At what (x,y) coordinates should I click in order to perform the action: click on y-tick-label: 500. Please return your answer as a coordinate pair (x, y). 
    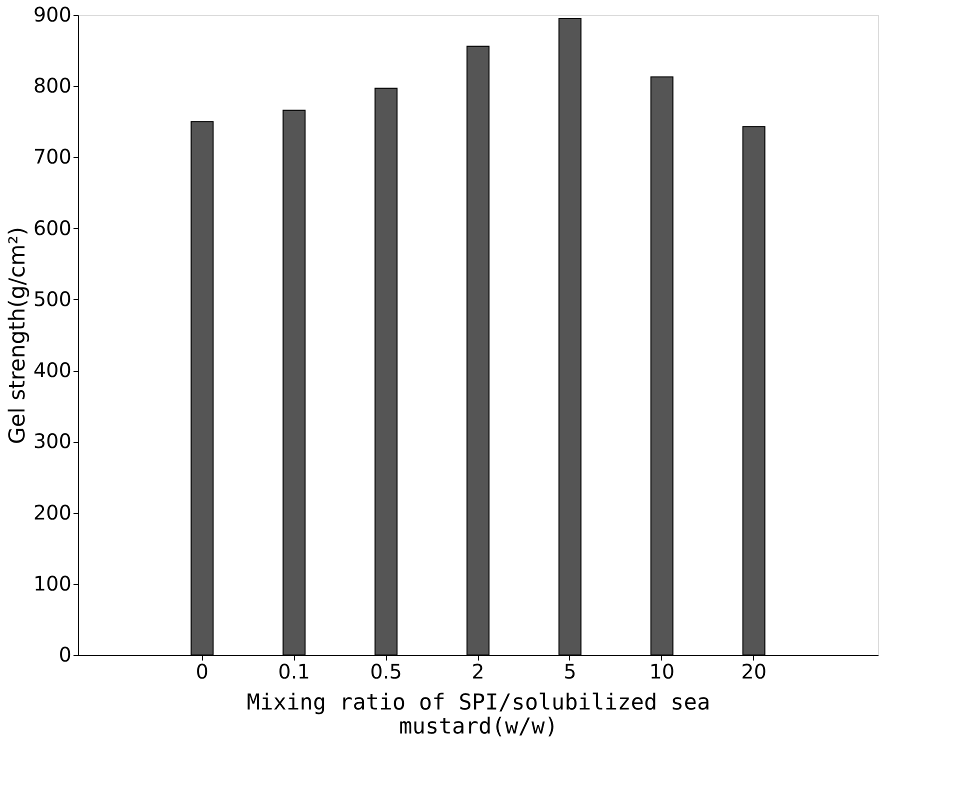
    Looking at the image, I should click on (52, 298).